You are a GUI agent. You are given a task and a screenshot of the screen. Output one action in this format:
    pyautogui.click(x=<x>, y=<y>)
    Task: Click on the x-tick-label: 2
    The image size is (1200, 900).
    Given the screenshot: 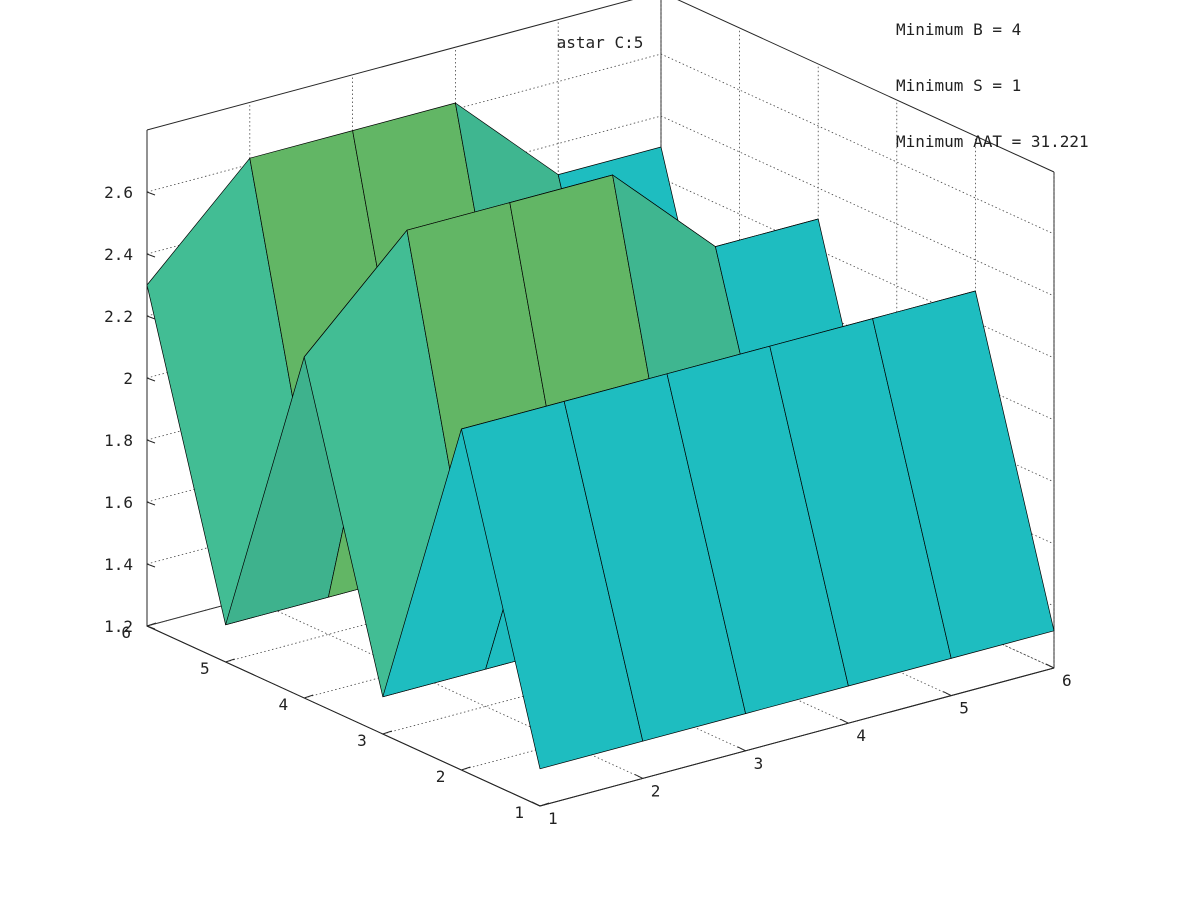 What is the action you would take?
    pyautogui.click(x=656, y=790)
    